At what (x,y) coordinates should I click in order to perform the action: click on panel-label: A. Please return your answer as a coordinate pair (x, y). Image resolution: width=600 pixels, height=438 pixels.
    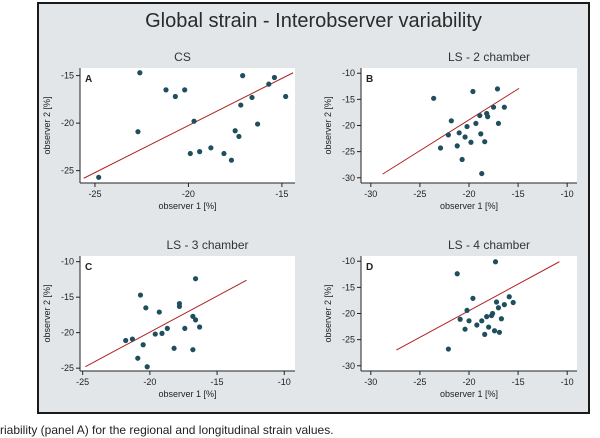
    Looking at the image, I should click on (88, 79).